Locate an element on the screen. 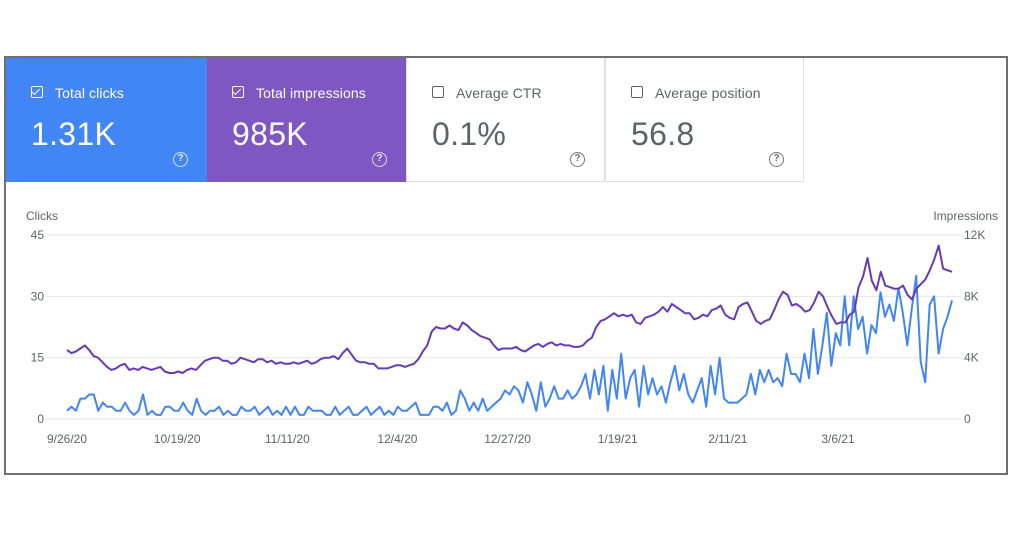  x-tick-label: 2/11/21 is located at coordinates (727, 439).